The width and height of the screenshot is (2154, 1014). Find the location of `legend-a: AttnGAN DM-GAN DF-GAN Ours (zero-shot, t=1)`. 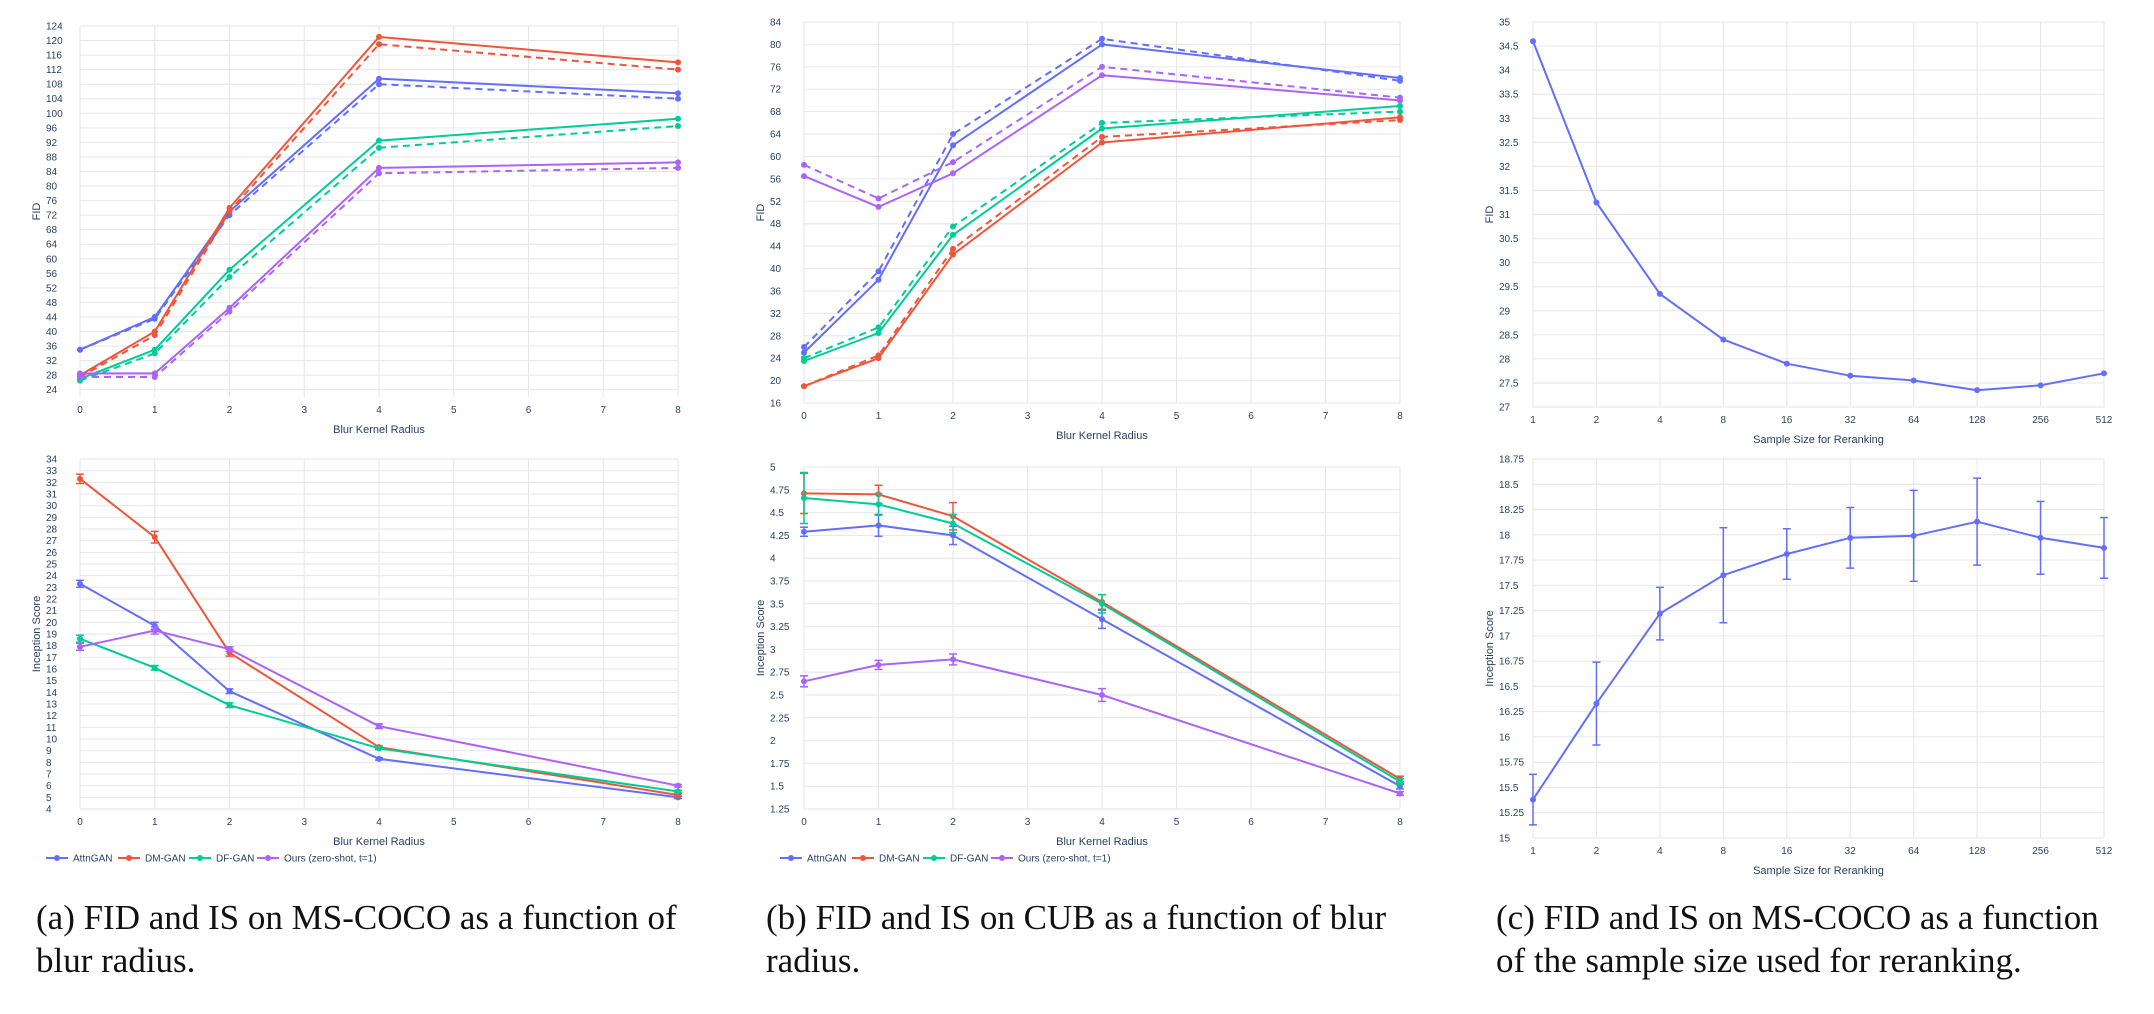

legend-a: AttnGAN DM-GAN DF-GAN Ours (zero-shot, t=1) is located at coordinates (211, 859).